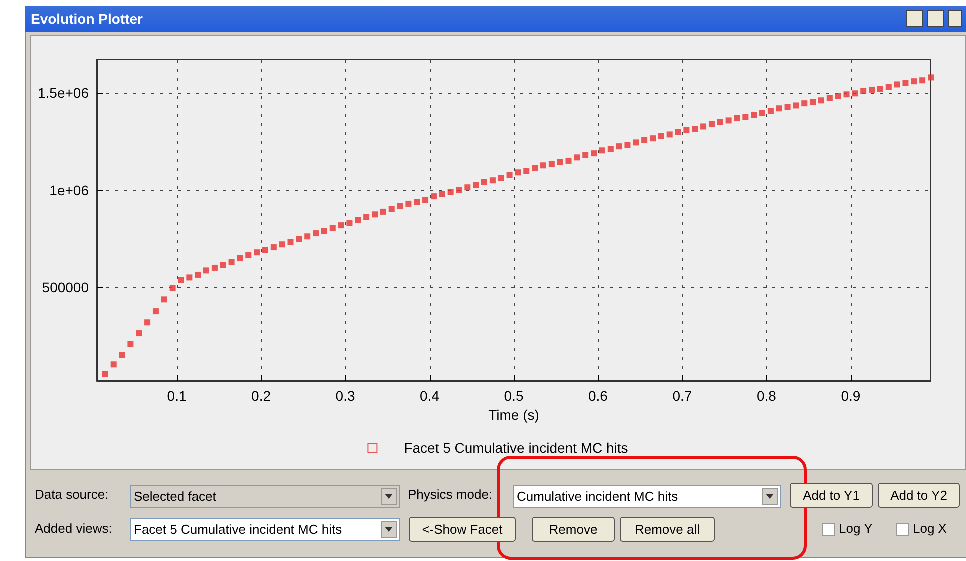  What do you see at coordinates (831, 495) in the screenshot?
I see `text: Add to Y1` at bounding box center [831, 495].